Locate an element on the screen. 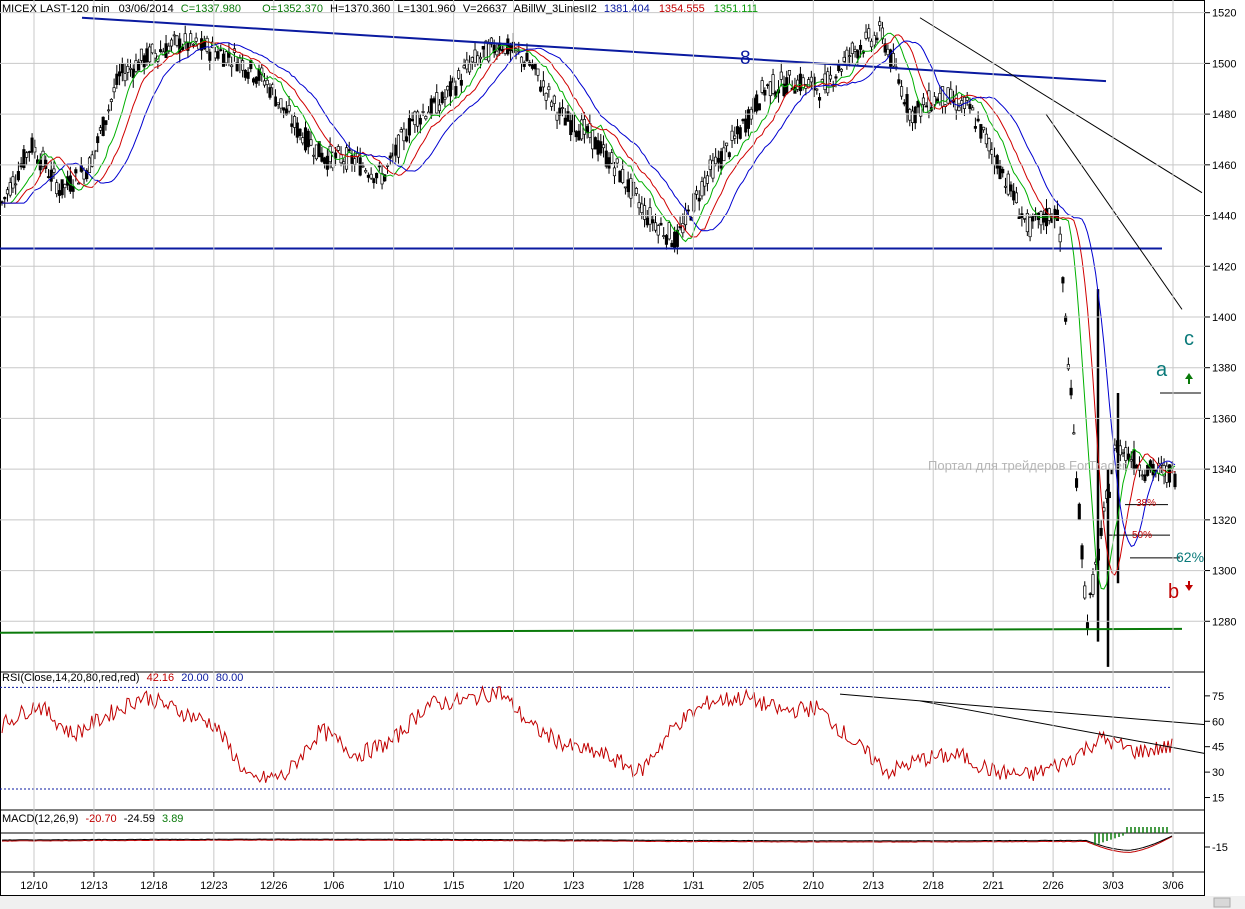 This screenshot has width=1245, height=909. x-tick-label: 12/23 is located at coordinates (214, 886).